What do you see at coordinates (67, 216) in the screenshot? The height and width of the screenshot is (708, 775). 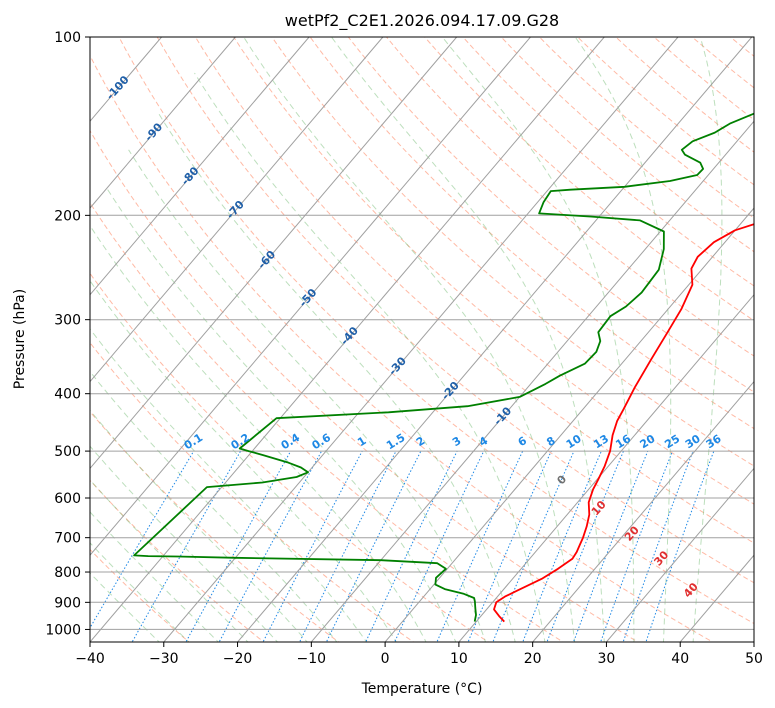 I see `y-tick-label: 200` at bounding box center [67, 216].